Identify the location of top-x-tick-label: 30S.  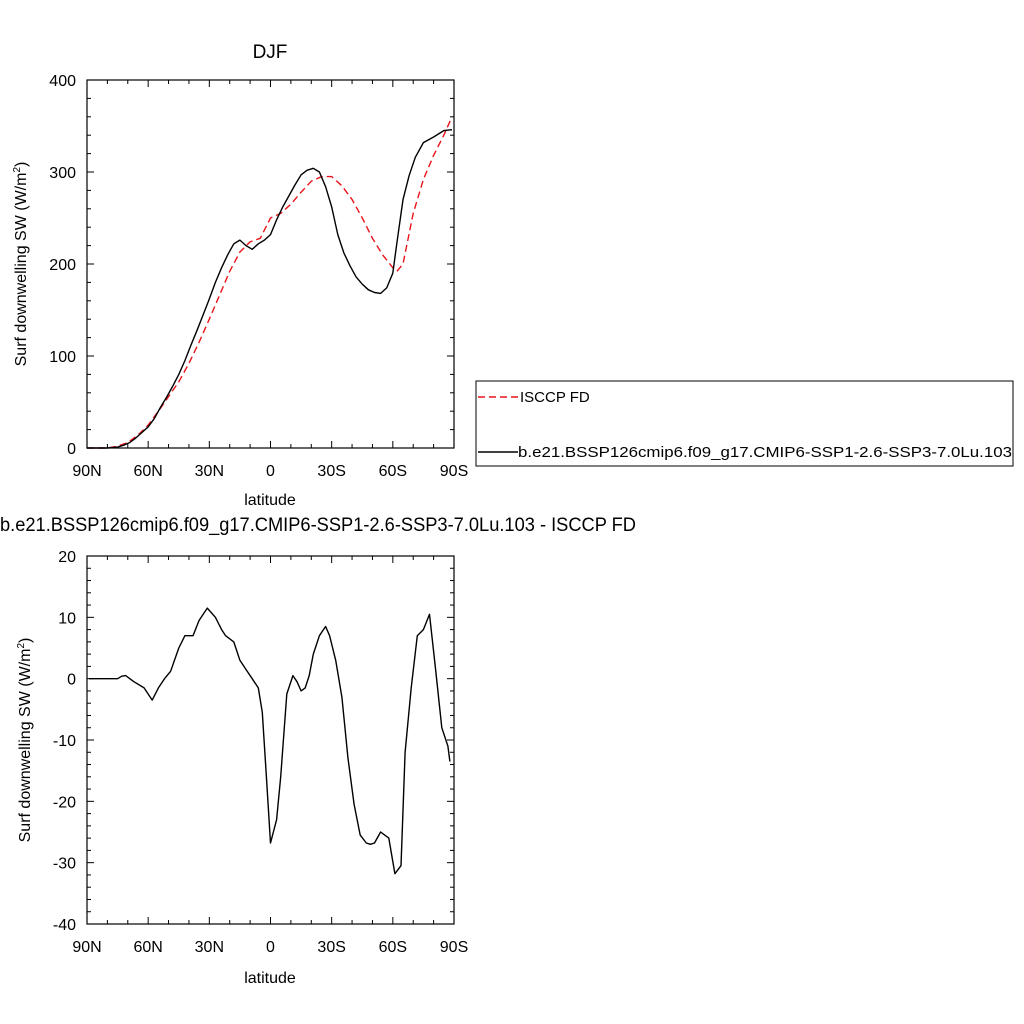
(331, 471).